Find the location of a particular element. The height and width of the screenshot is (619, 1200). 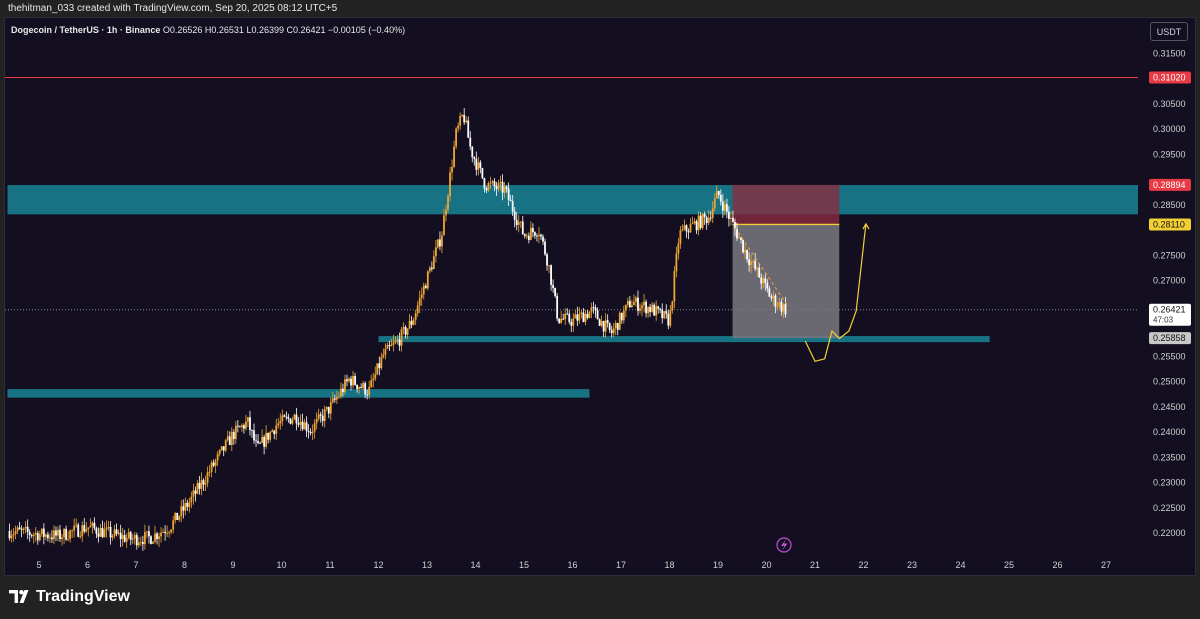

time-tick-label: 25 is located at coordinates (1009, 565).